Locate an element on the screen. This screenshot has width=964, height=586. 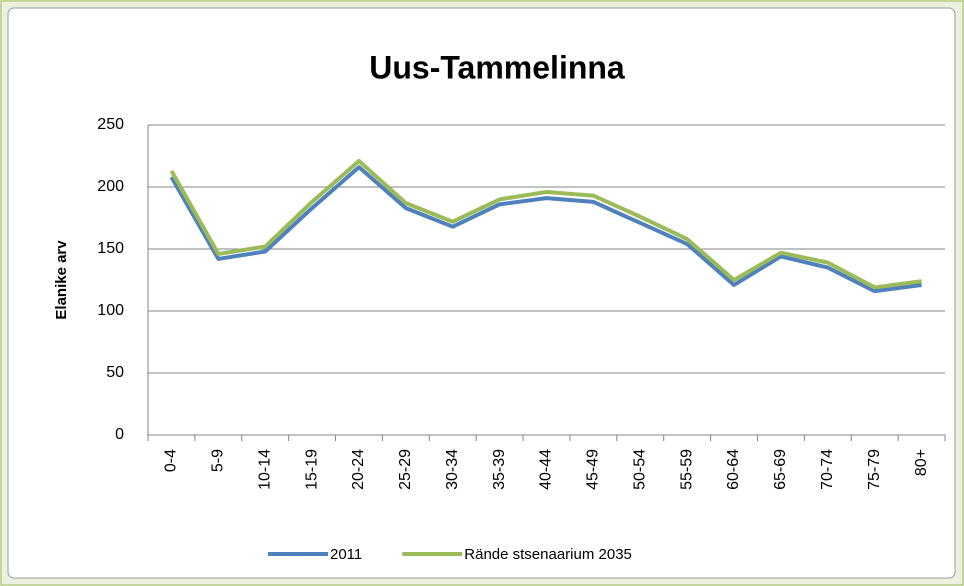
x-tick-label: 35-39 is located at coordinates (499, 469).